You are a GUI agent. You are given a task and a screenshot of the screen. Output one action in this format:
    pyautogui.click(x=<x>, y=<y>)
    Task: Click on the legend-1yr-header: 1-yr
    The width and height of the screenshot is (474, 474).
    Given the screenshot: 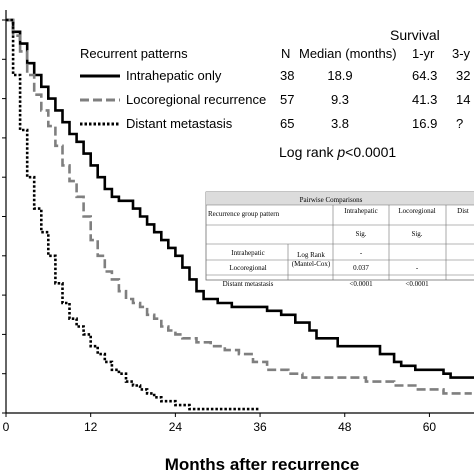 What is the action you would take?
    pyautogui.click(x=423, y=53)
    